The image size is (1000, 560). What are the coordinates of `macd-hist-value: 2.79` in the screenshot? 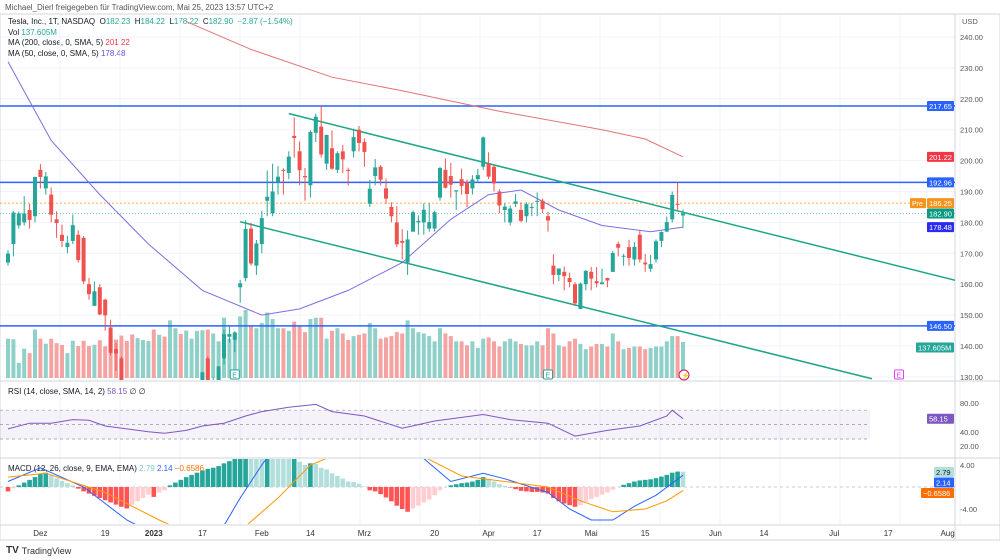 It's located at (147, 468).